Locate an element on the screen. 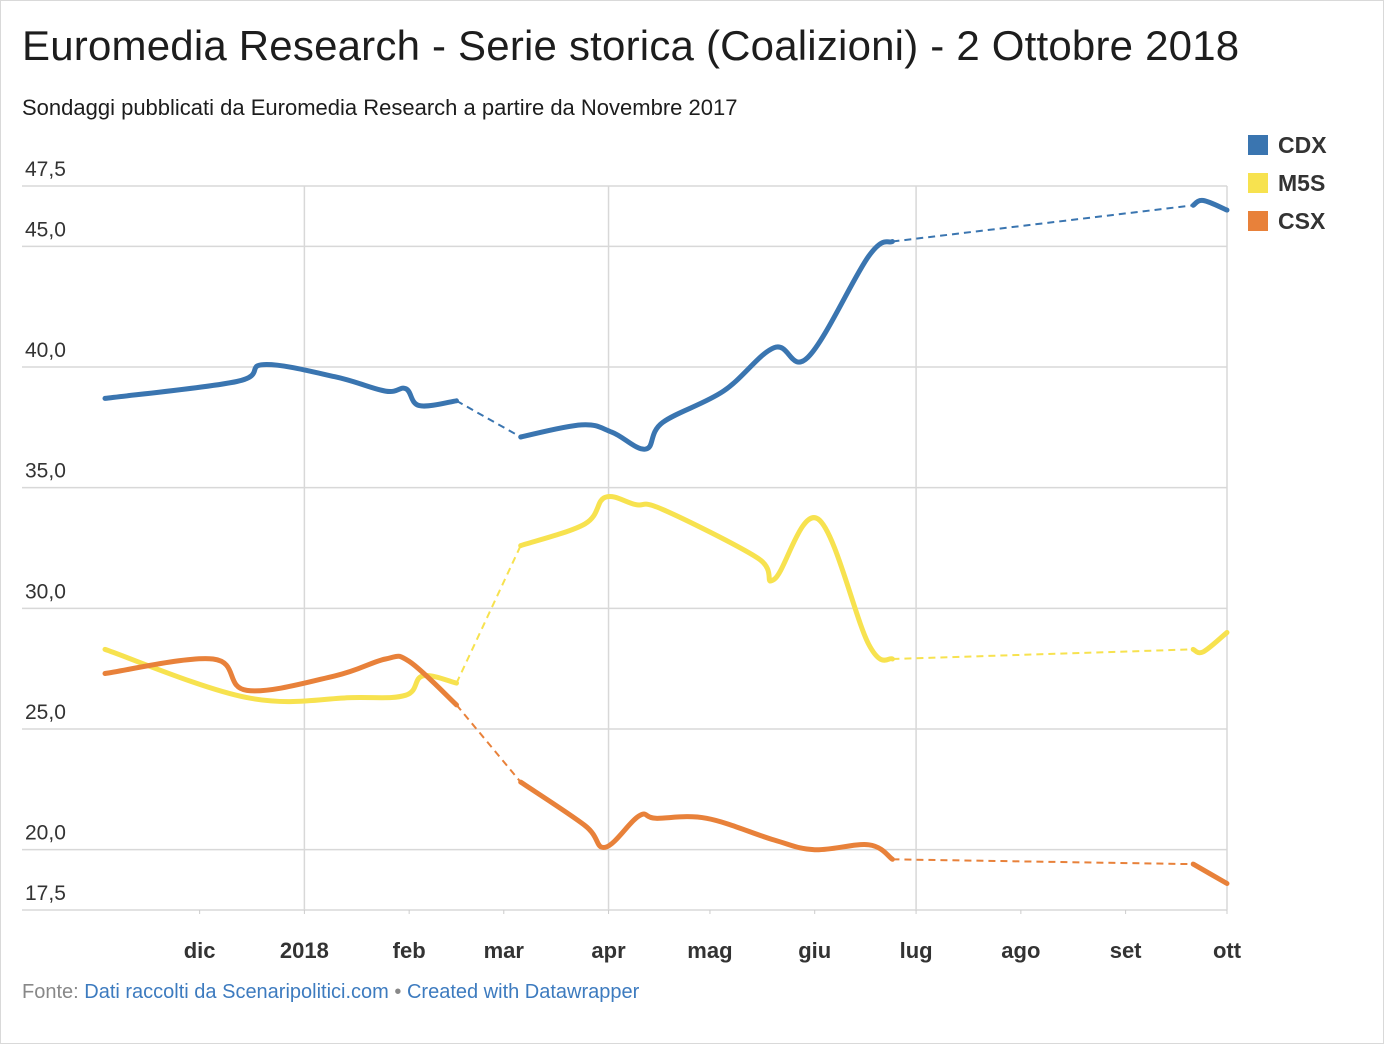 The image size is (1384, 1044). x-tick-label: mar is located at coordinates (504, 950).